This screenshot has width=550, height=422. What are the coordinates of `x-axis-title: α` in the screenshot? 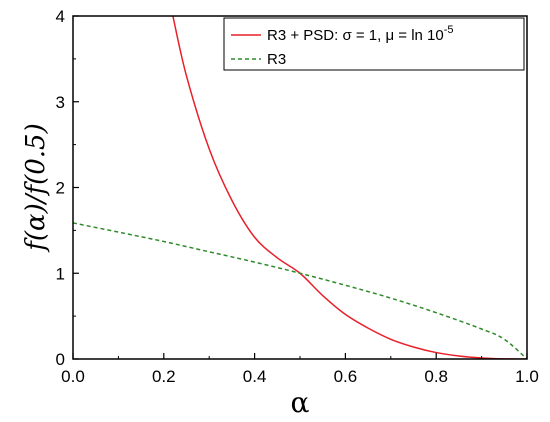 It's located at (300, 402).